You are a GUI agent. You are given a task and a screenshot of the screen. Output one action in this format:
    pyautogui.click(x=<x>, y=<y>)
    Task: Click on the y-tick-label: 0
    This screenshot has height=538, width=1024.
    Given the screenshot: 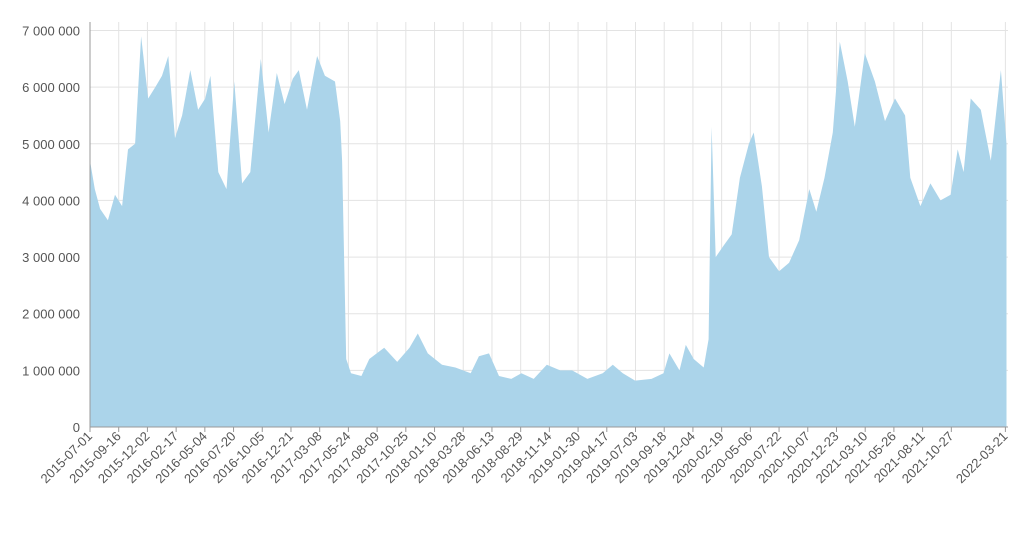 What is the action you would take?
    pyautogui.click(x=76, y=427)
    